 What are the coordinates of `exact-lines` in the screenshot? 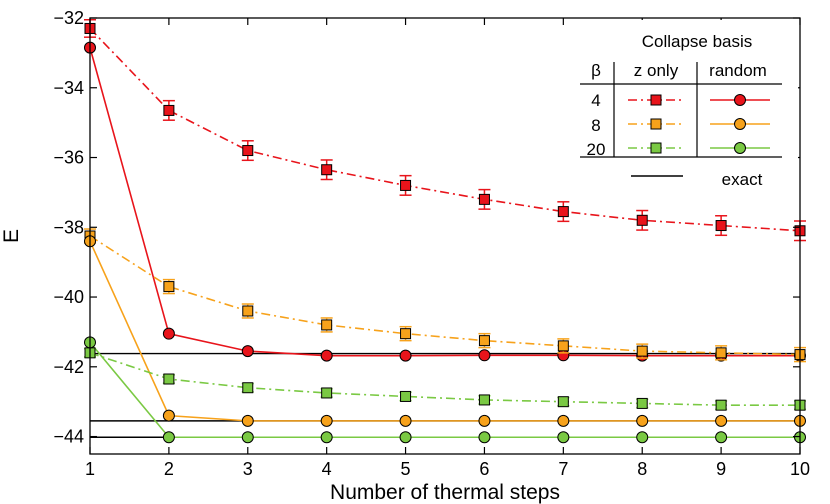 It's located at (445, 395).